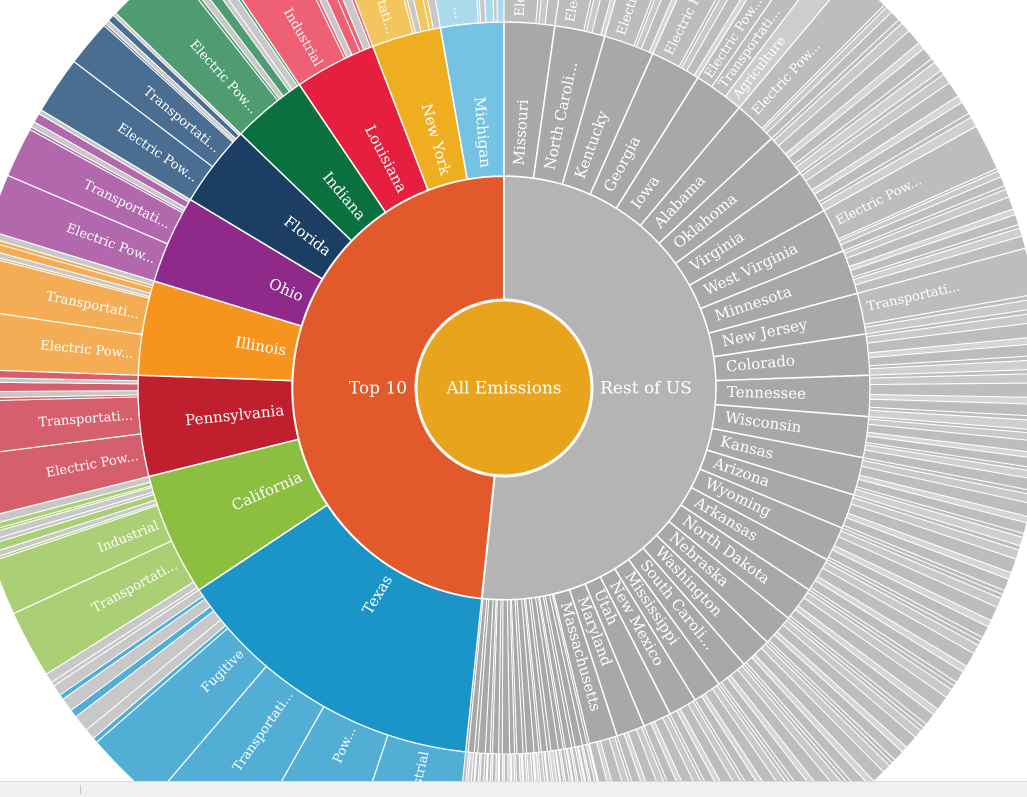 The height and width of the screenshot is (797, 1027). I want to click on scrollbar-divider-icon, so click(80, 789).